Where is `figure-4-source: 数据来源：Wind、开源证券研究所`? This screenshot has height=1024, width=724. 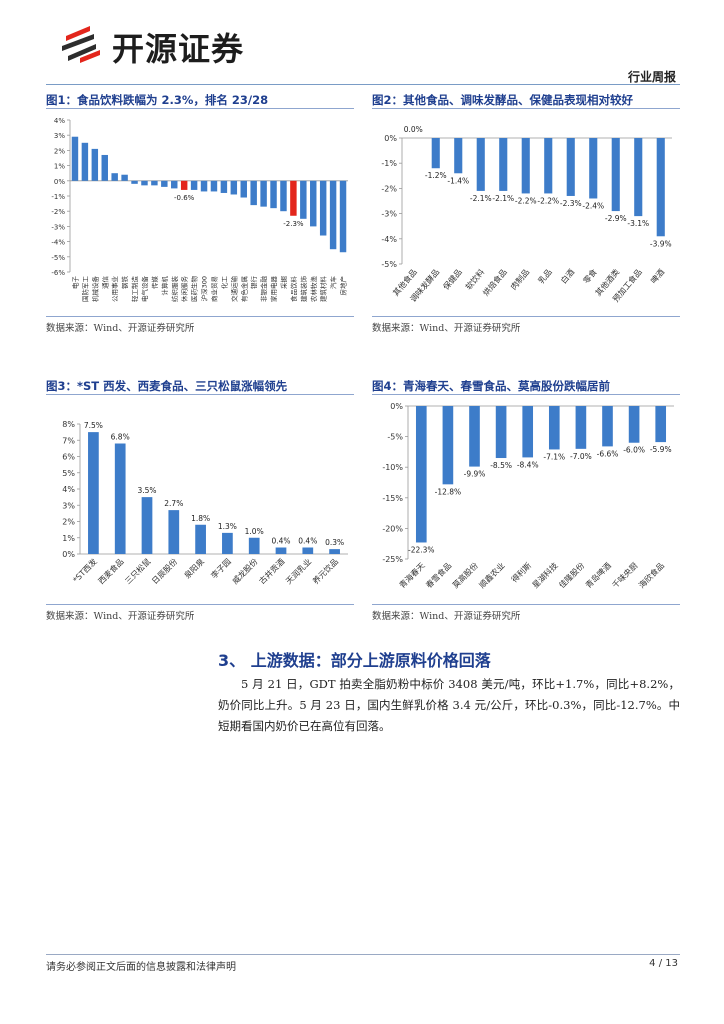 figure-4-source: 数据来源：Wind、开源证券研究所 is located at coordinates (446, 616).